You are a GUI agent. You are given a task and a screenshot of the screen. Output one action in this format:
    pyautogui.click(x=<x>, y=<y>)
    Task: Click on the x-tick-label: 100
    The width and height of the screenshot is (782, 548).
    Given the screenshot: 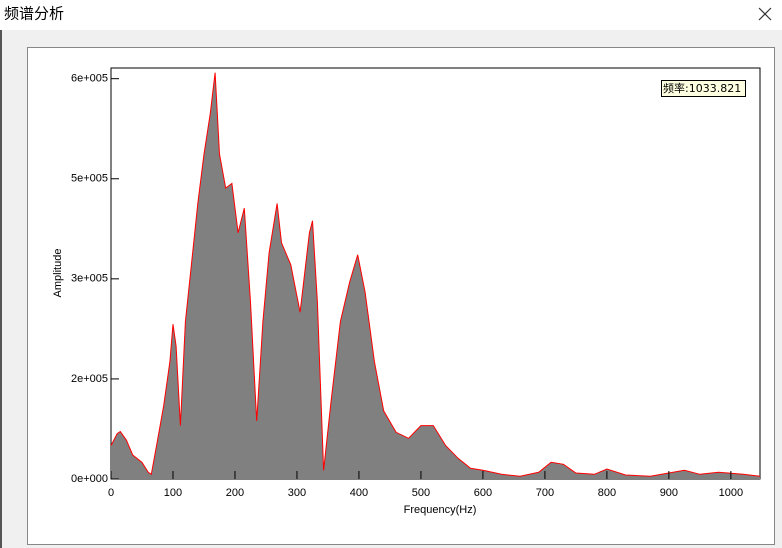 What is the action you would take?
    pyautogui.click(x=173, y=493)
    